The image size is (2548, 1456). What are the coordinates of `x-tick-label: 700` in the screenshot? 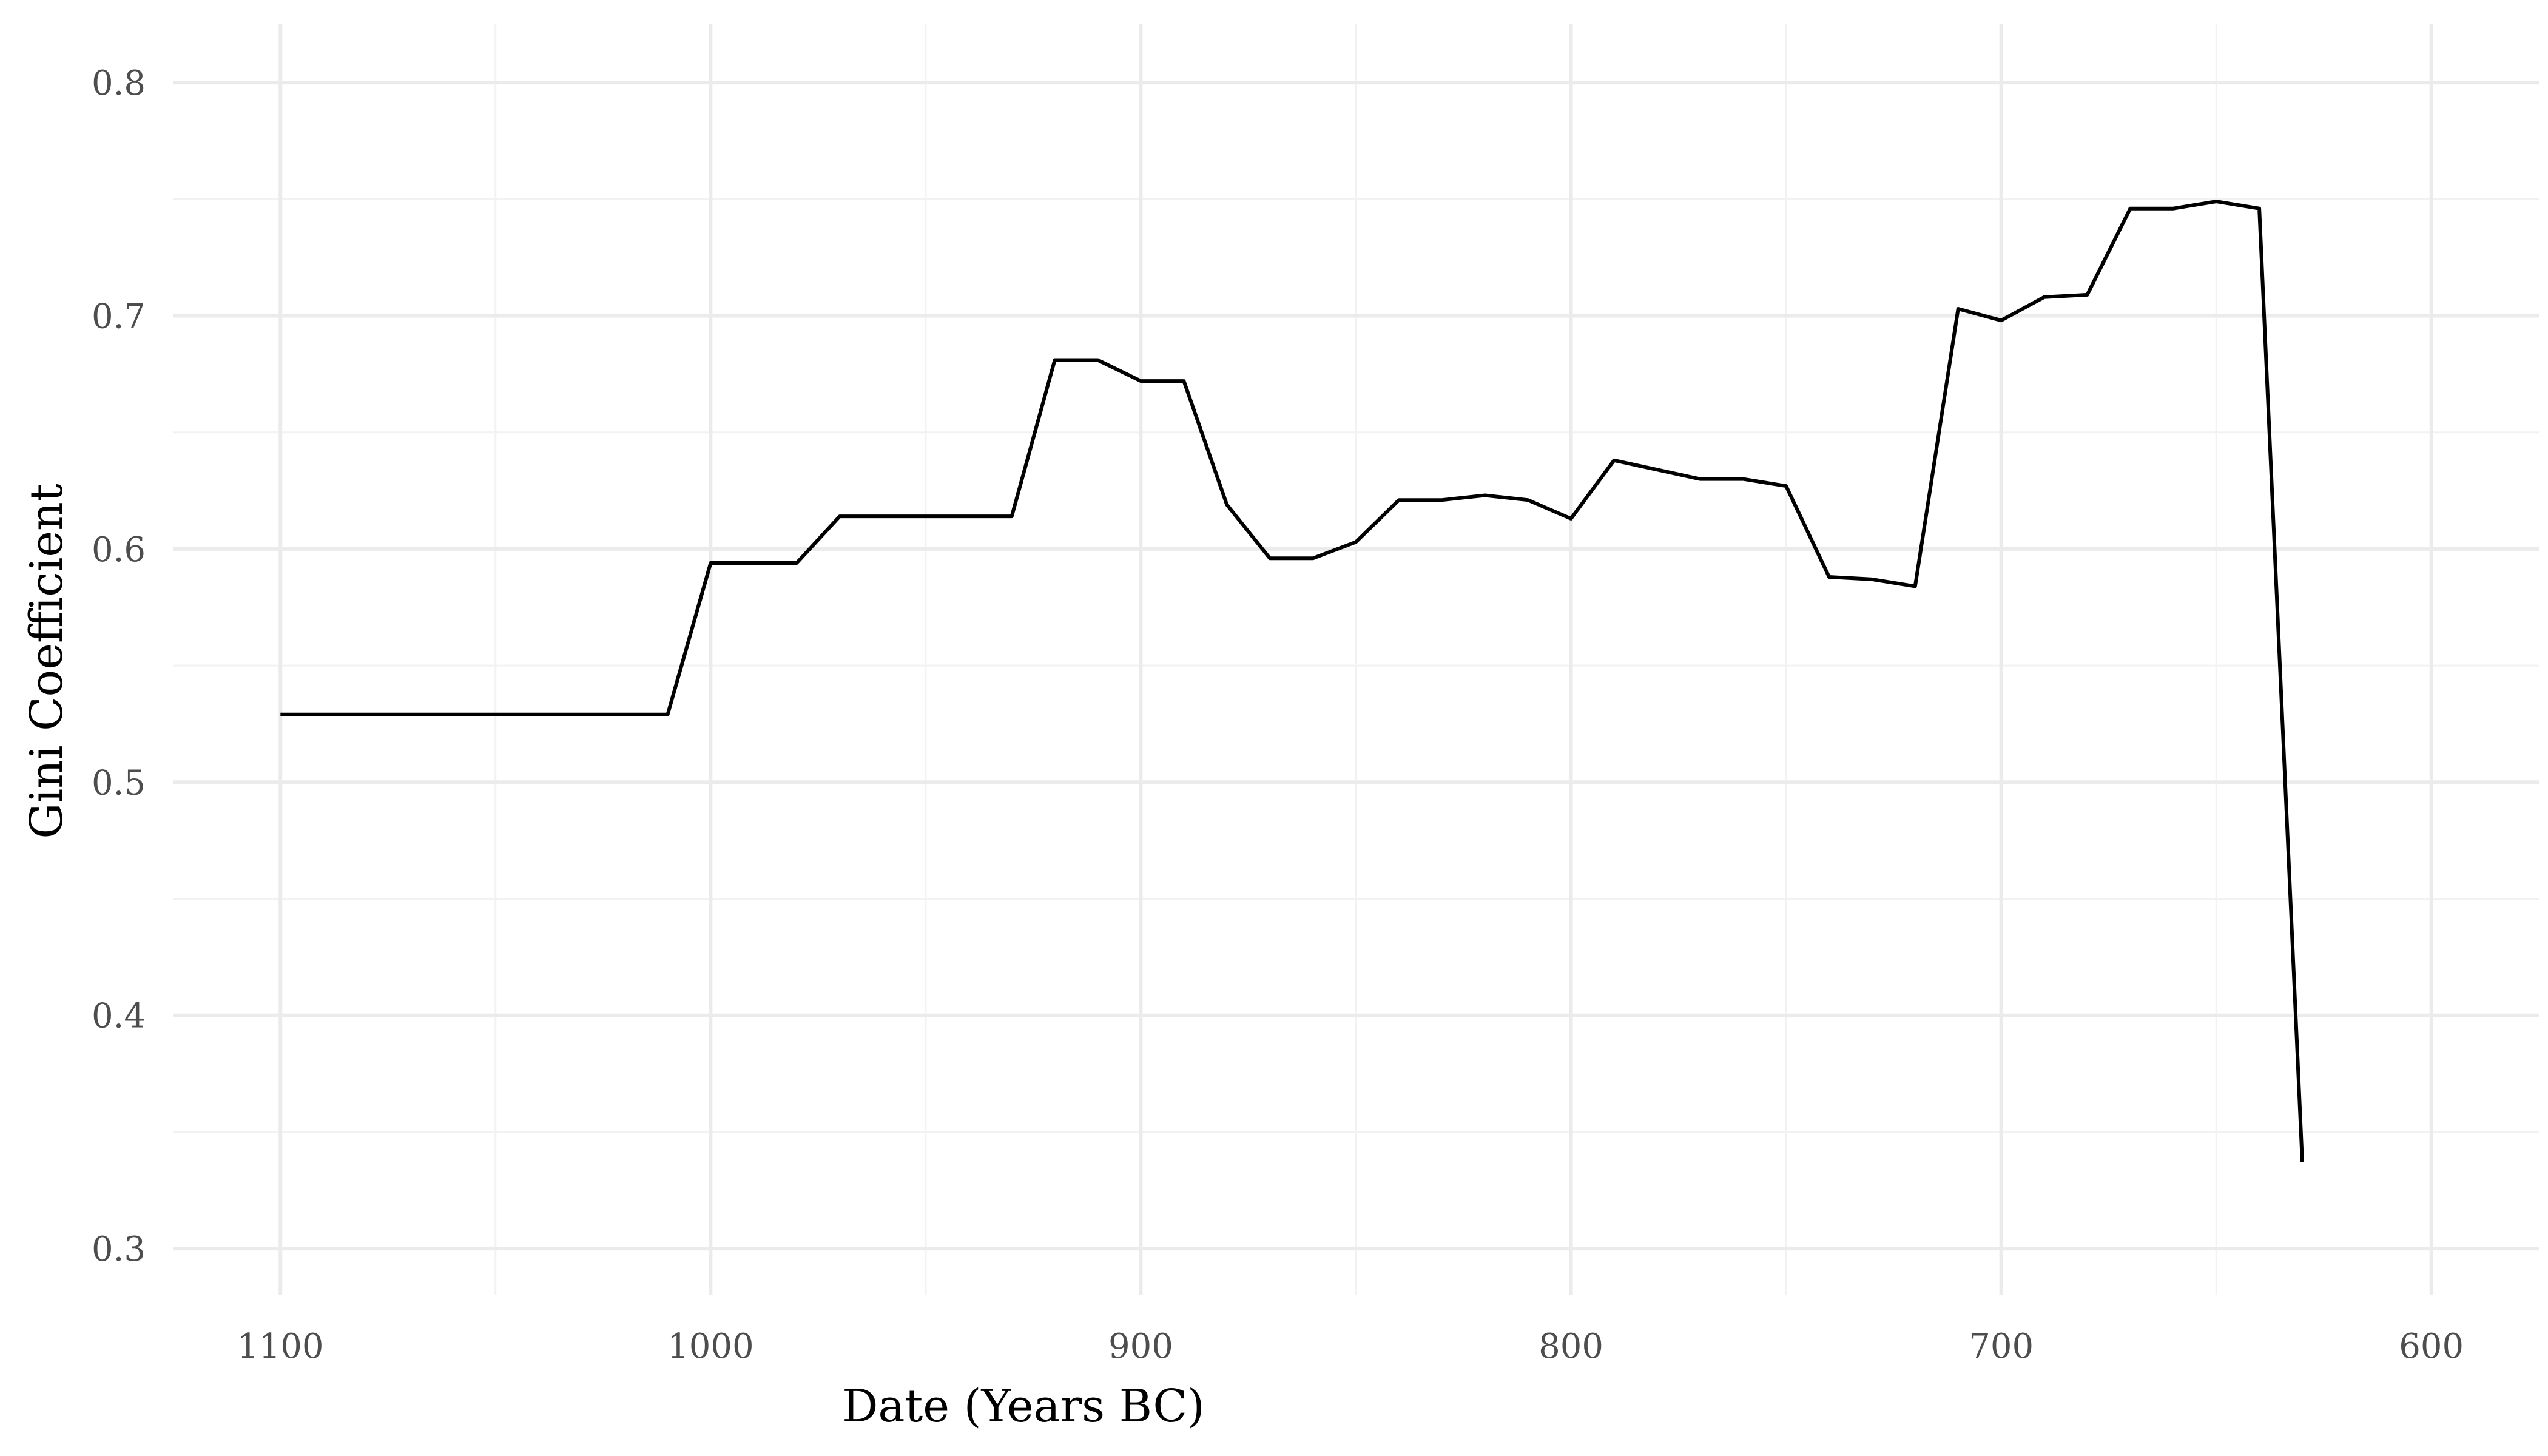 It's located at (2001, 1346).